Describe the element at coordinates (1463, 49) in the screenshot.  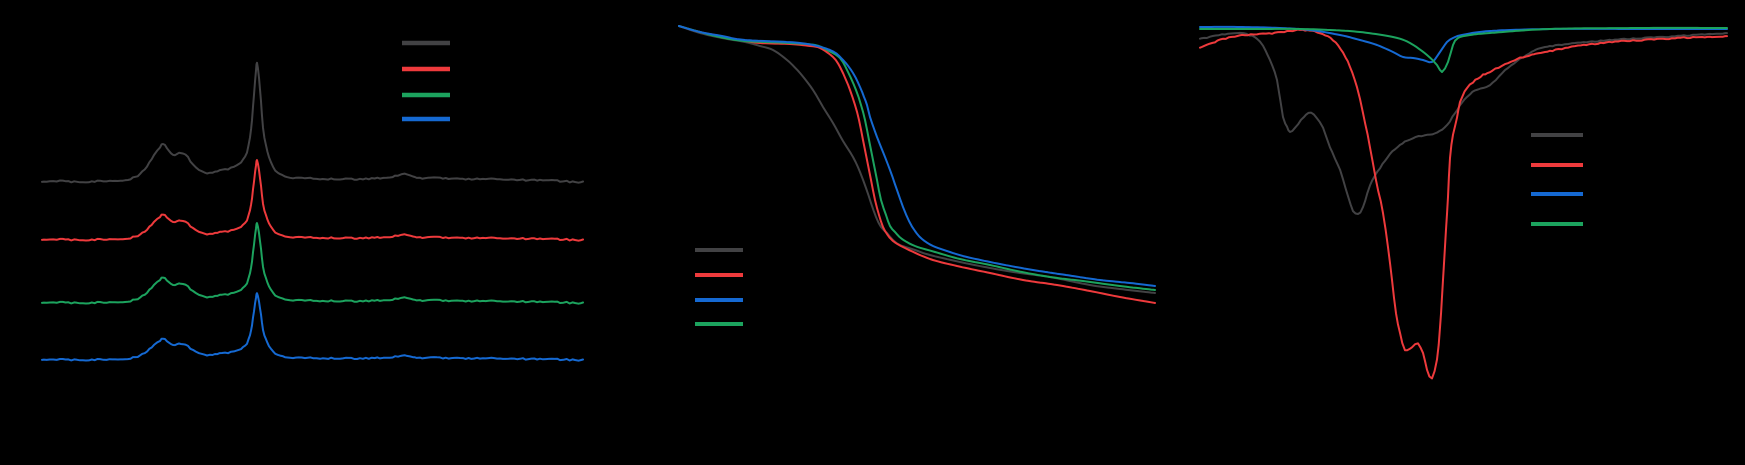
I see `right-panel-series-green` at that location.